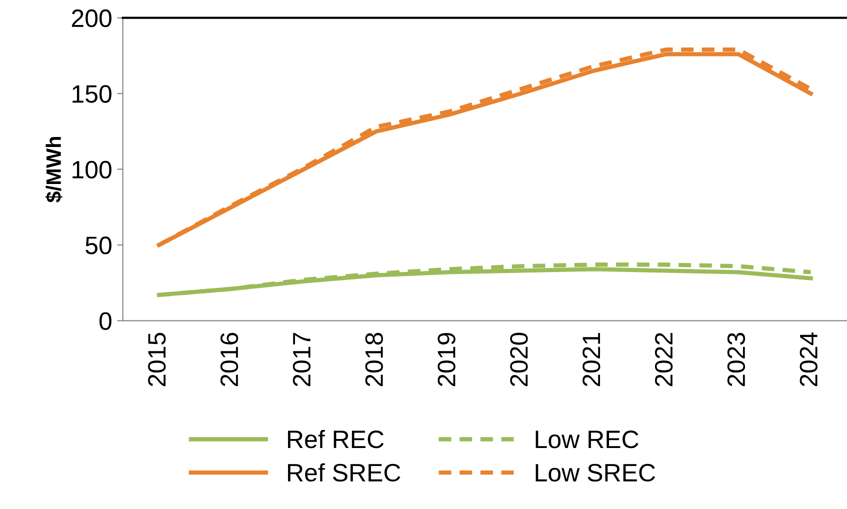 This screenshot has width=847, height=509. I want to click on x-tick-label: 2017, so click(301, 359).